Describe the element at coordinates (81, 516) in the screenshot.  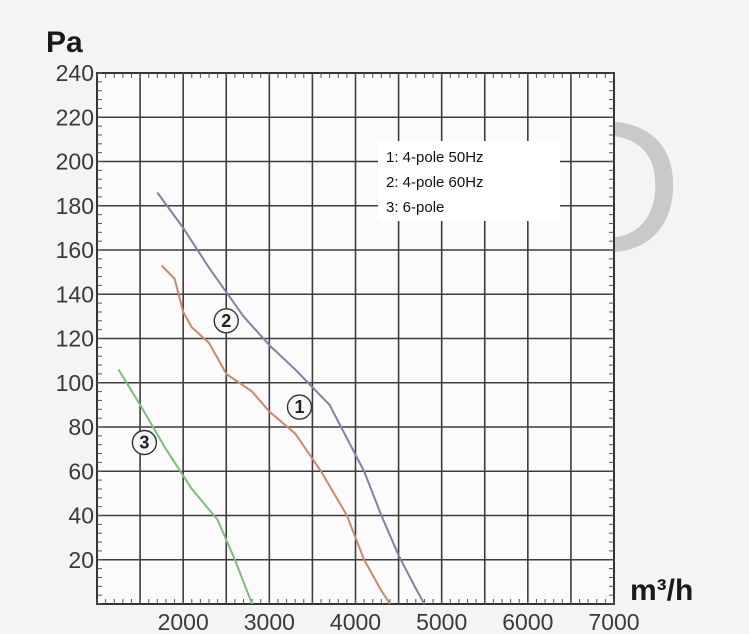
I see `y-tick-label: 40` at that location.